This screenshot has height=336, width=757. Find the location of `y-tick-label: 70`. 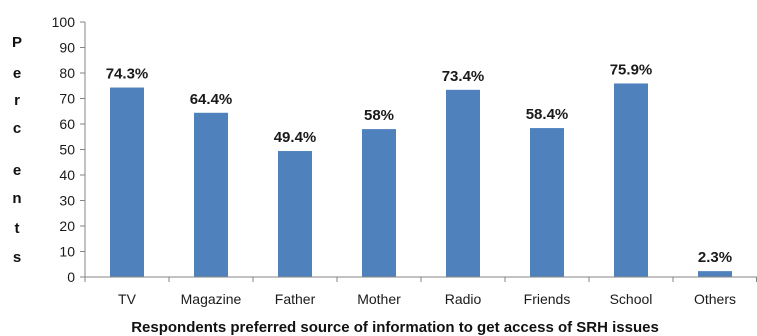

y-tick-label: 70 is located at coordinates (67, 99).